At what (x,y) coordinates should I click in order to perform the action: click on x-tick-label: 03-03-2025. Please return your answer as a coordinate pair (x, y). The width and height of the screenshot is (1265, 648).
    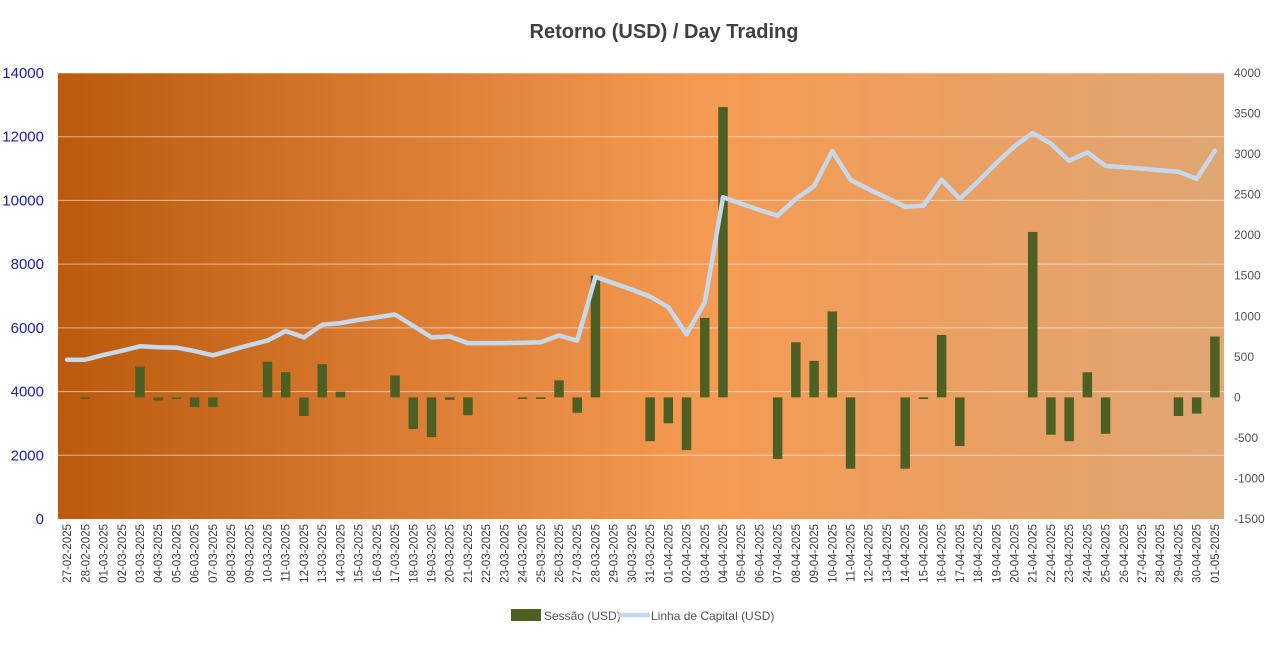
    Looking at the image, I should click on (141, 553).